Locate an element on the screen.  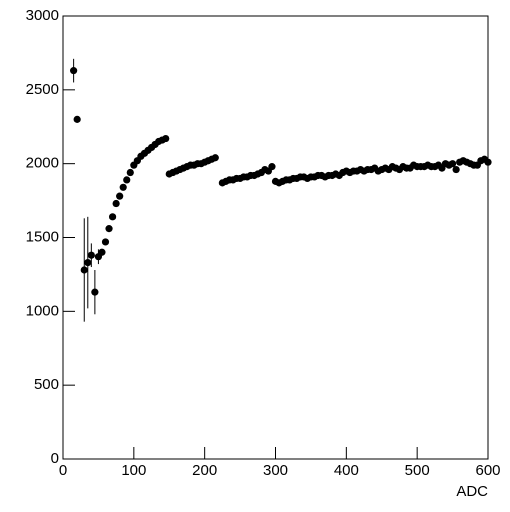
x-tick-label: 300 is located at coordinates (275, 470).